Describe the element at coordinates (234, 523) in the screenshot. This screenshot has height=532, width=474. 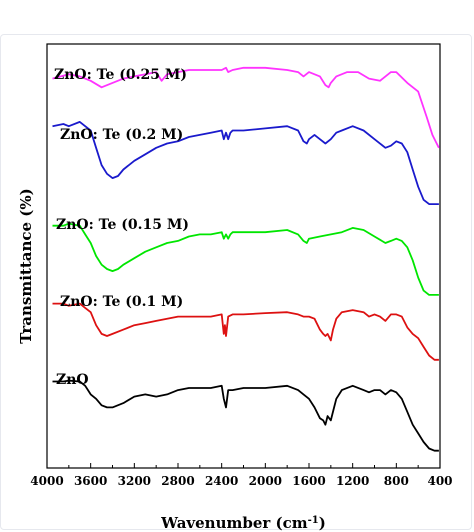
I see `x-axis-title-main: Wavenumber (cm` at that location.